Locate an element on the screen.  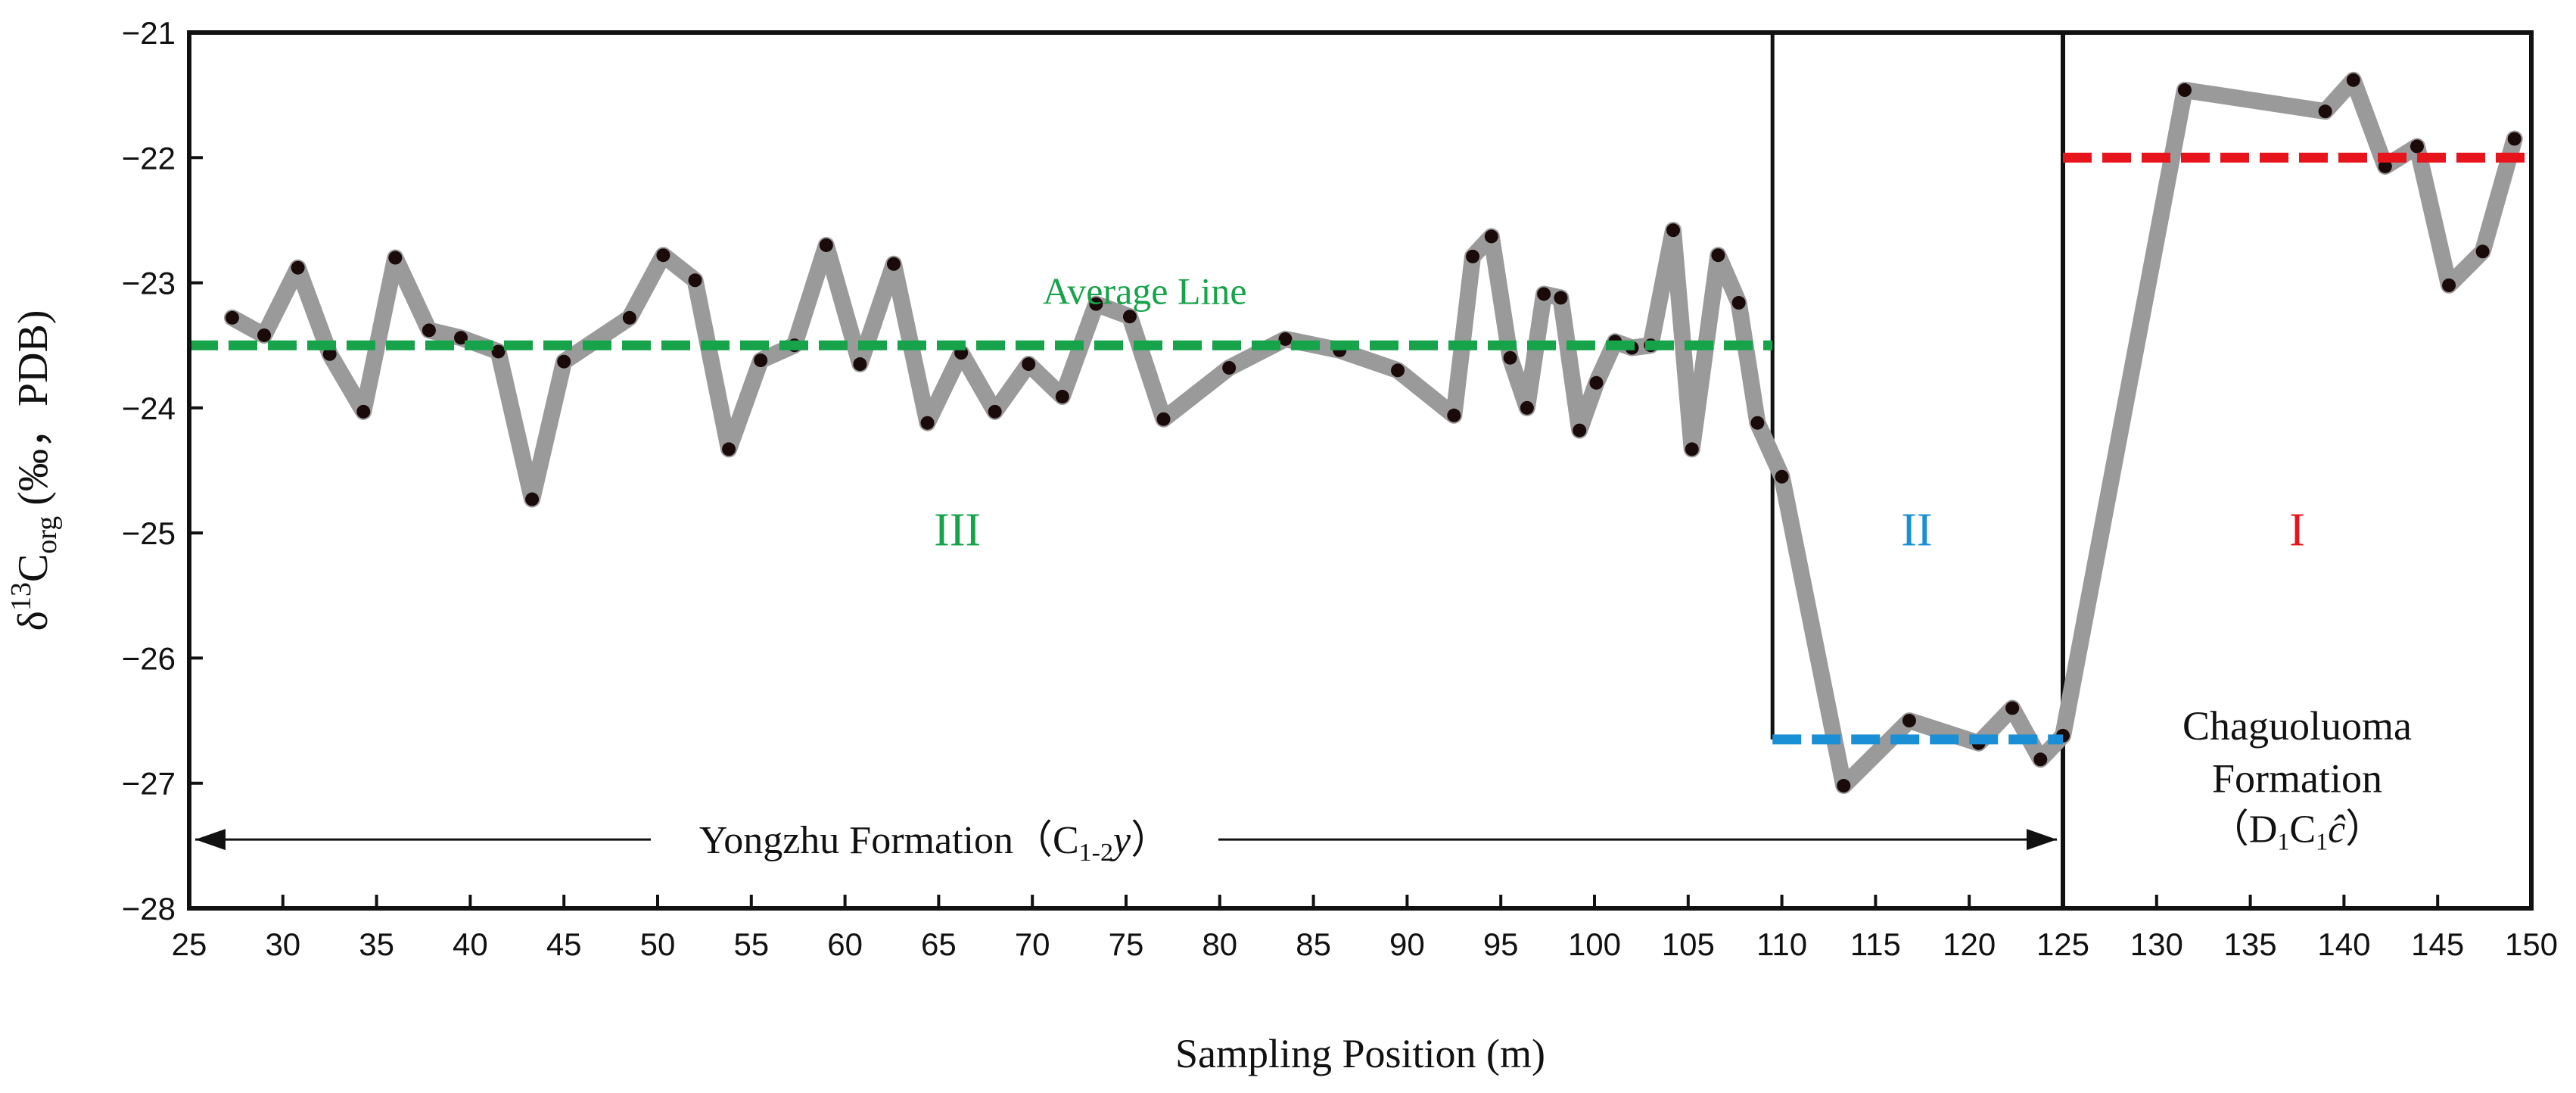
x-tick-label: 80 is located at coordinates (1219, 944).